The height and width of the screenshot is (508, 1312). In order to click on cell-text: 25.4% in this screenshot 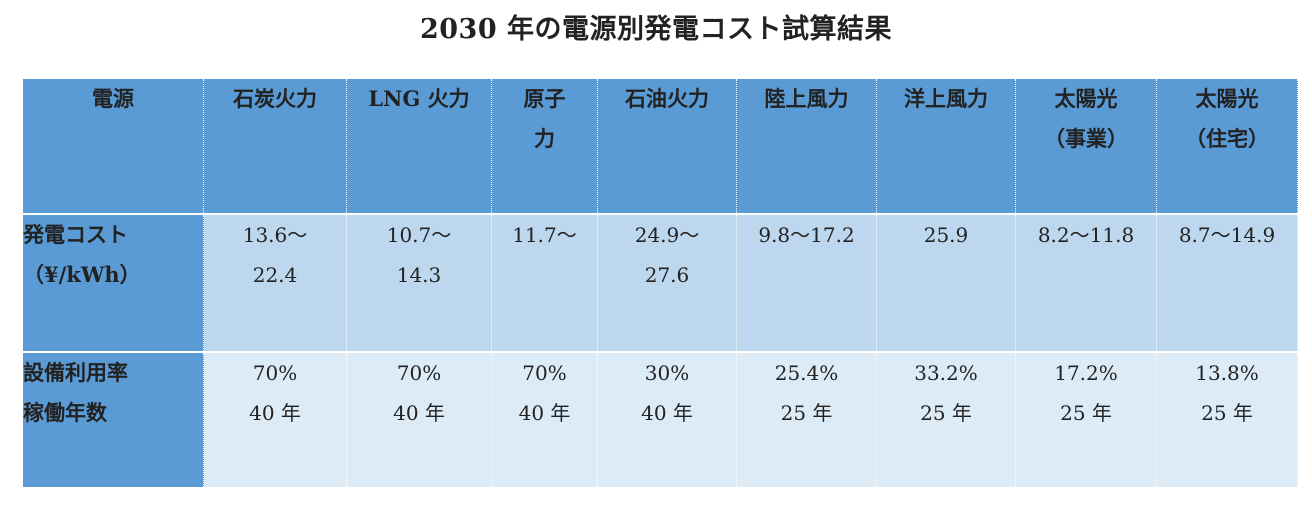, I will do `click(806, 373)`.